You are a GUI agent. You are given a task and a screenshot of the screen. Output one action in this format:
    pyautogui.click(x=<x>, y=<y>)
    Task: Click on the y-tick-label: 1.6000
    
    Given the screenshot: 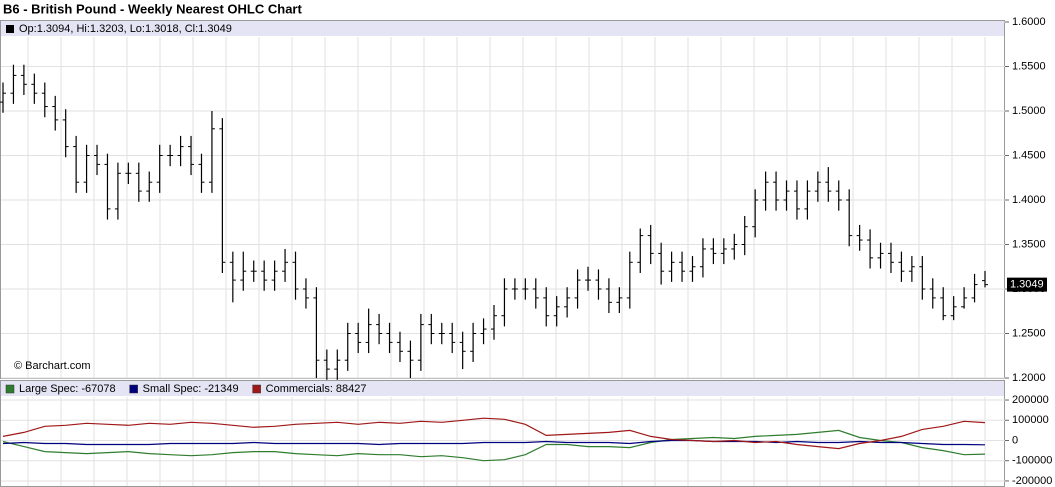 What is the action you would take?
    pyautogui.click(x=1029, y=22)
    